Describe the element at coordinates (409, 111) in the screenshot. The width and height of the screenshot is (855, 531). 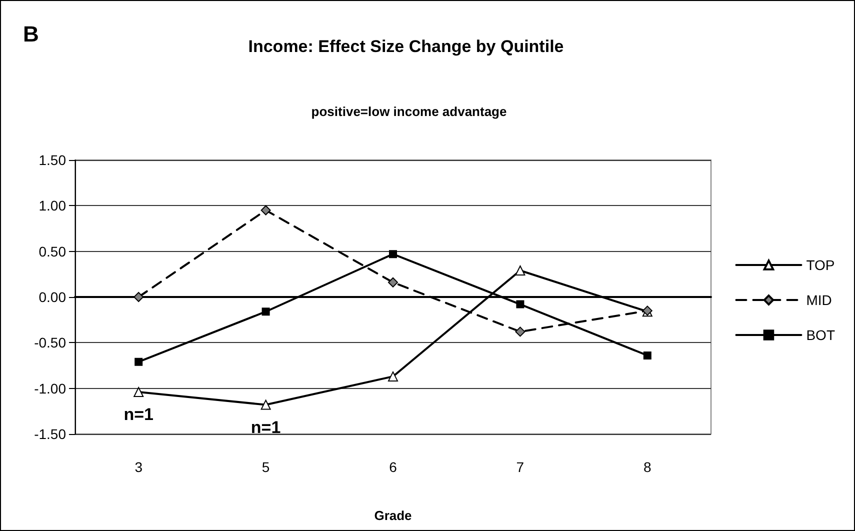
I see `chart-subtitle: positive=low income advantage` at that location.